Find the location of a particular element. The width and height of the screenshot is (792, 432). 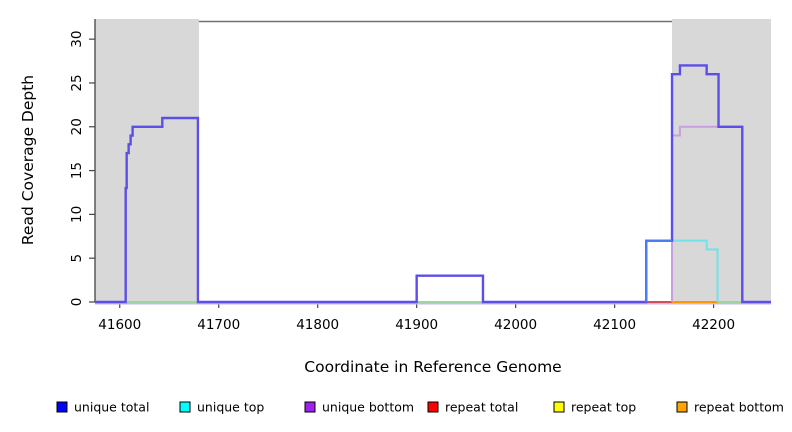

series-unique-total-over-top is located at coordinates (659, 270).